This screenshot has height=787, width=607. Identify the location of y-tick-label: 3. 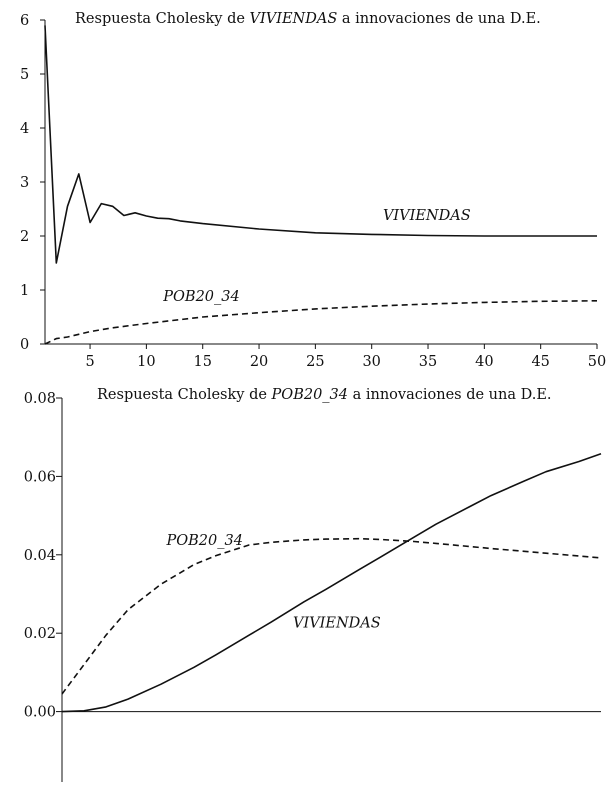
(24, 183).